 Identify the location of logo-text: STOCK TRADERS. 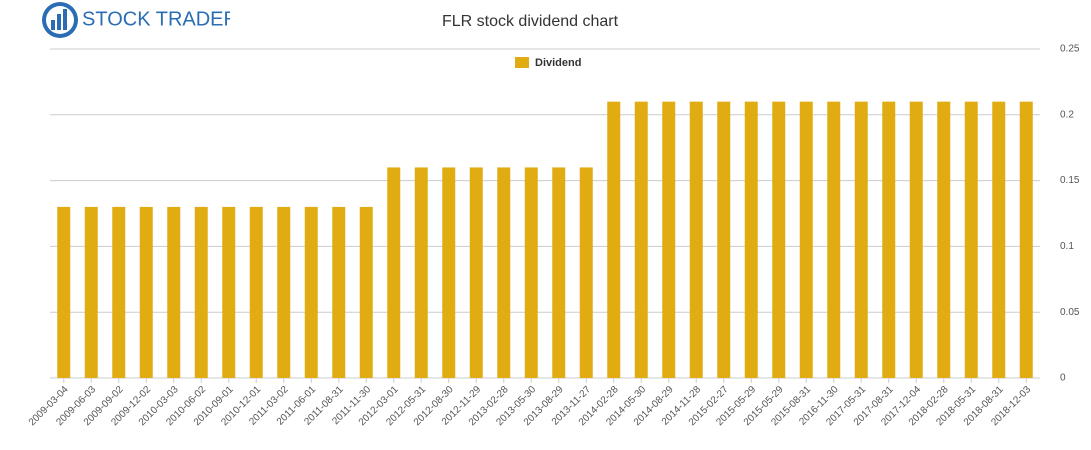
(166, 19).